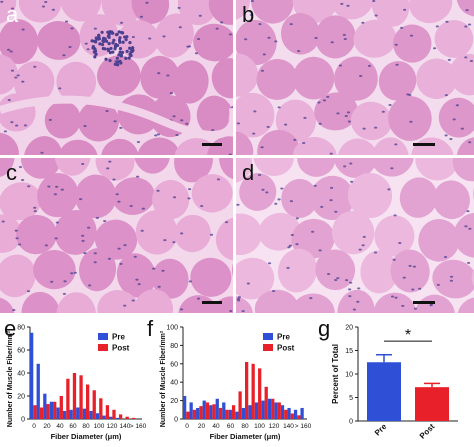 Image resolution: width=474 pixels, height=447 pixels. I want to click on y-tick-label: 40, so click(21, 374).